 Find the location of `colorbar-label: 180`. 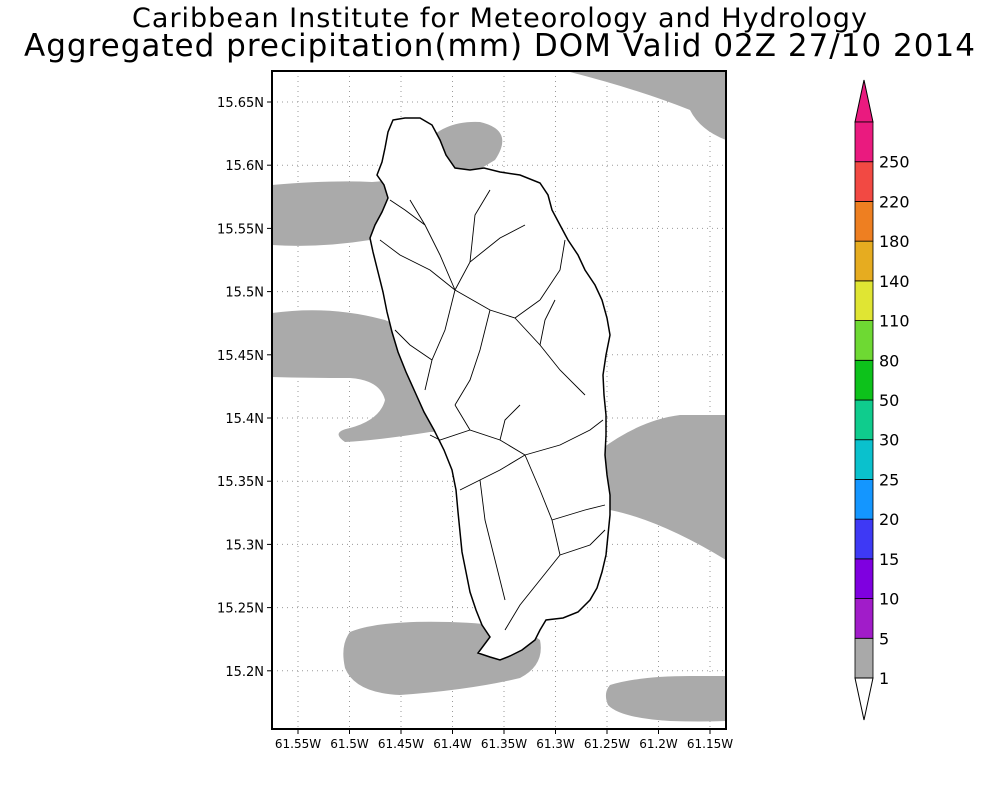

colorbar-label: 180 is located at coordinates (894, 241).